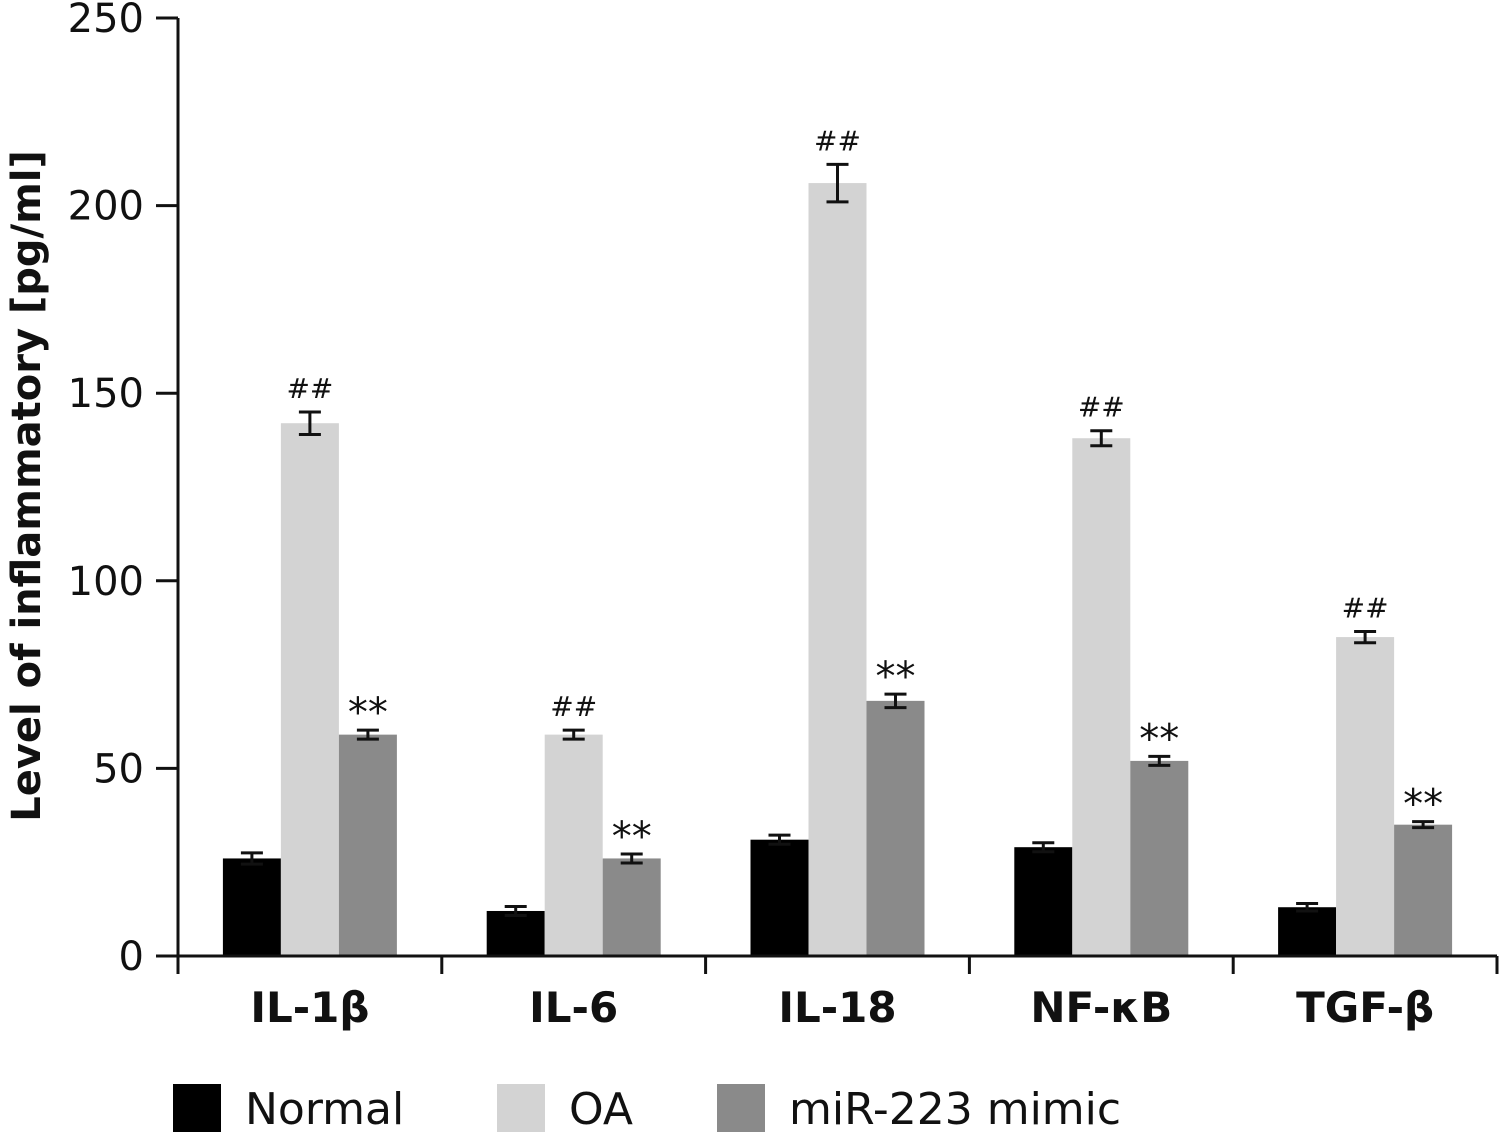  Describe the element at coordinates (955, 1109) in the screenshot. I see `legend-label: miR-223 mimic` at that location.